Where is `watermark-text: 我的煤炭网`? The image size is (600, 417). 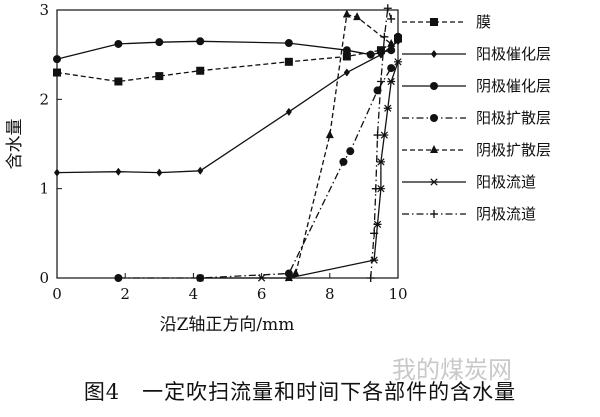 watermark-text: 我的煤炭网 is located at coordinates (452, 370).